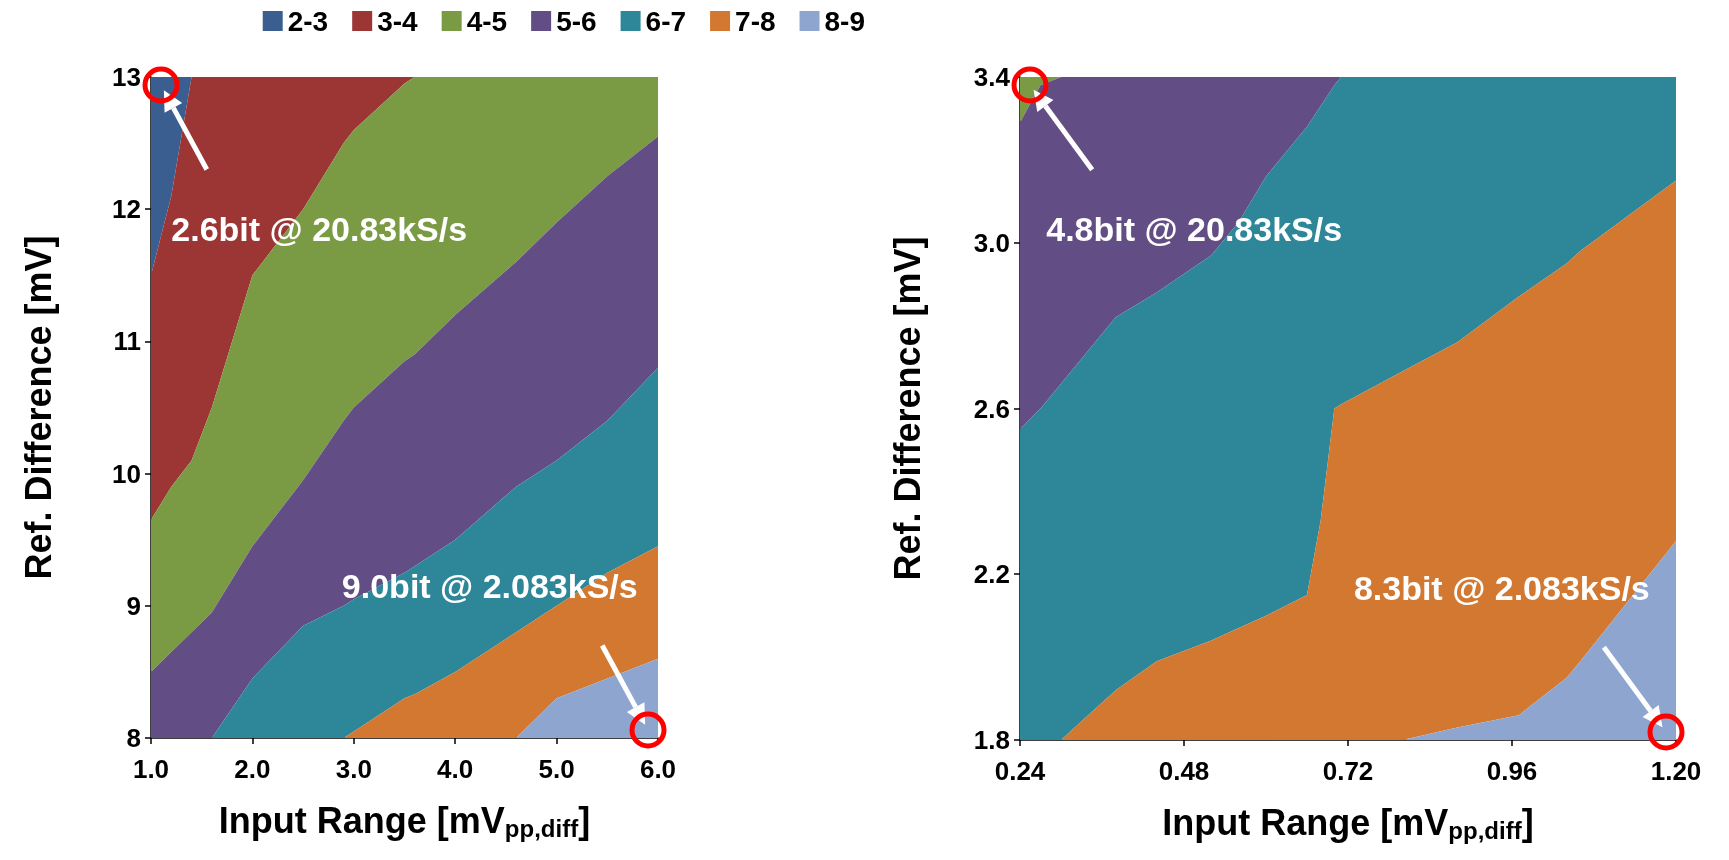  Describe the element at coordinates (398, 21) in the screenshot. I see `legend-label: 3-4` at that location.